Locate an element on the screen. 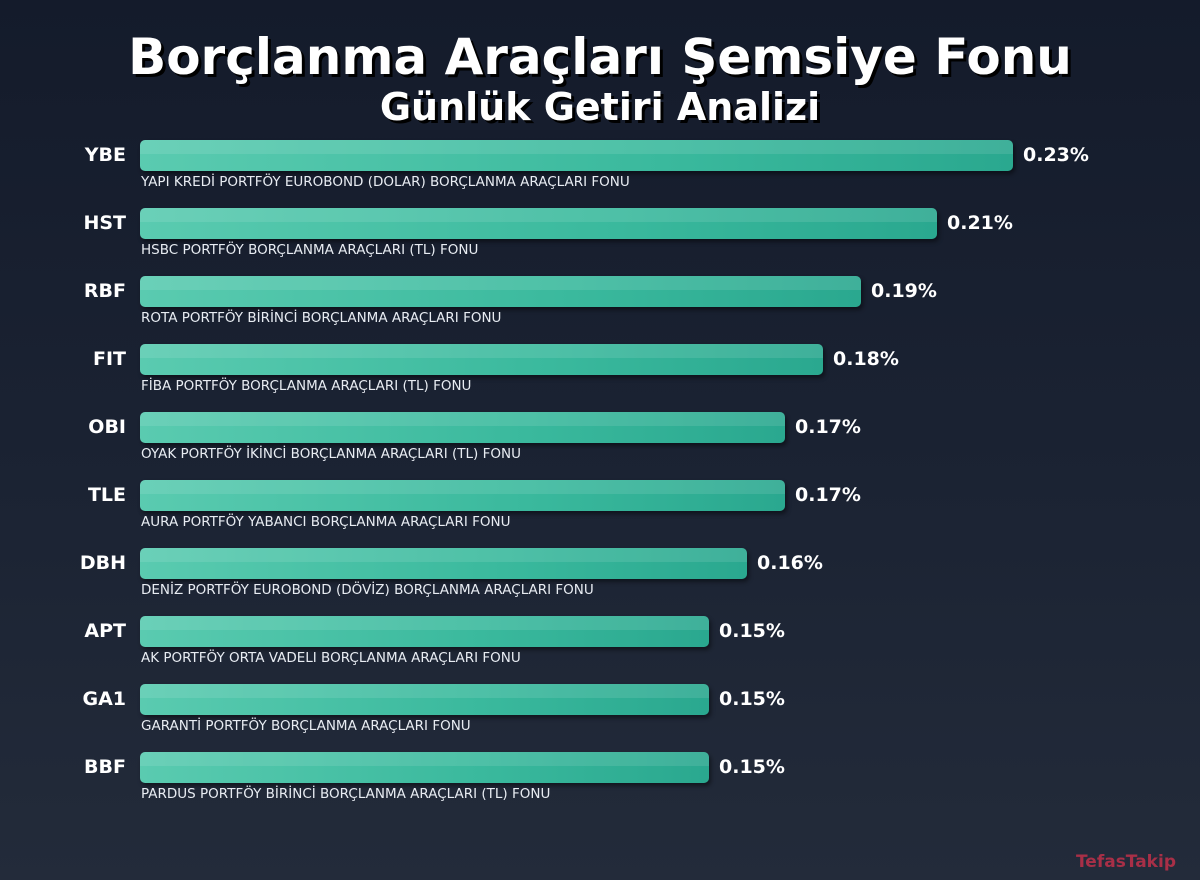  category-label: FIT is located at coordinates (109, 359).